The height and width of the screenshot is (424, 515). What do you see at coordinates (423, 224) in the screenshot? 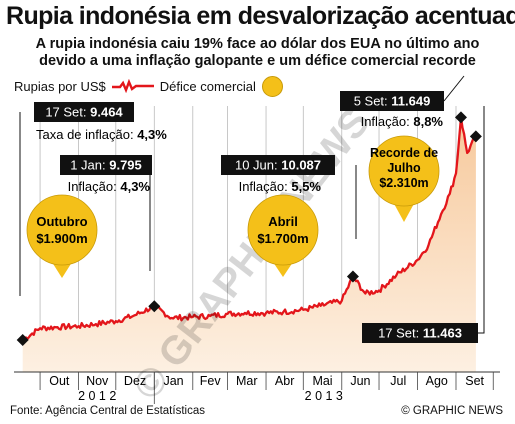
I see `callout: 17 Set: 11.463` at bounding box center [423, 224].